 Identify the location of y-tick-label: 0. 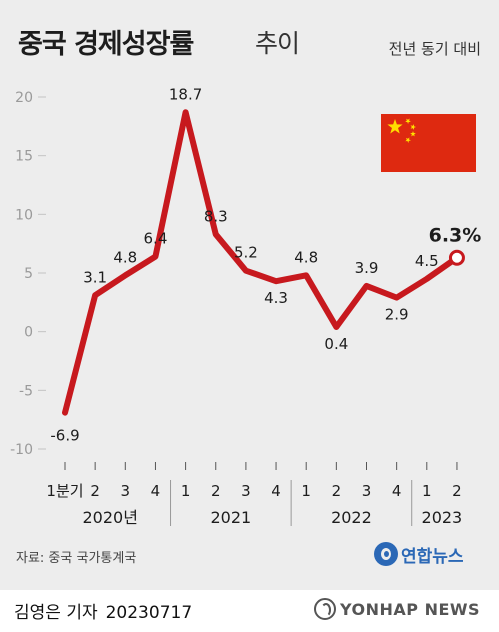
(28, 333).